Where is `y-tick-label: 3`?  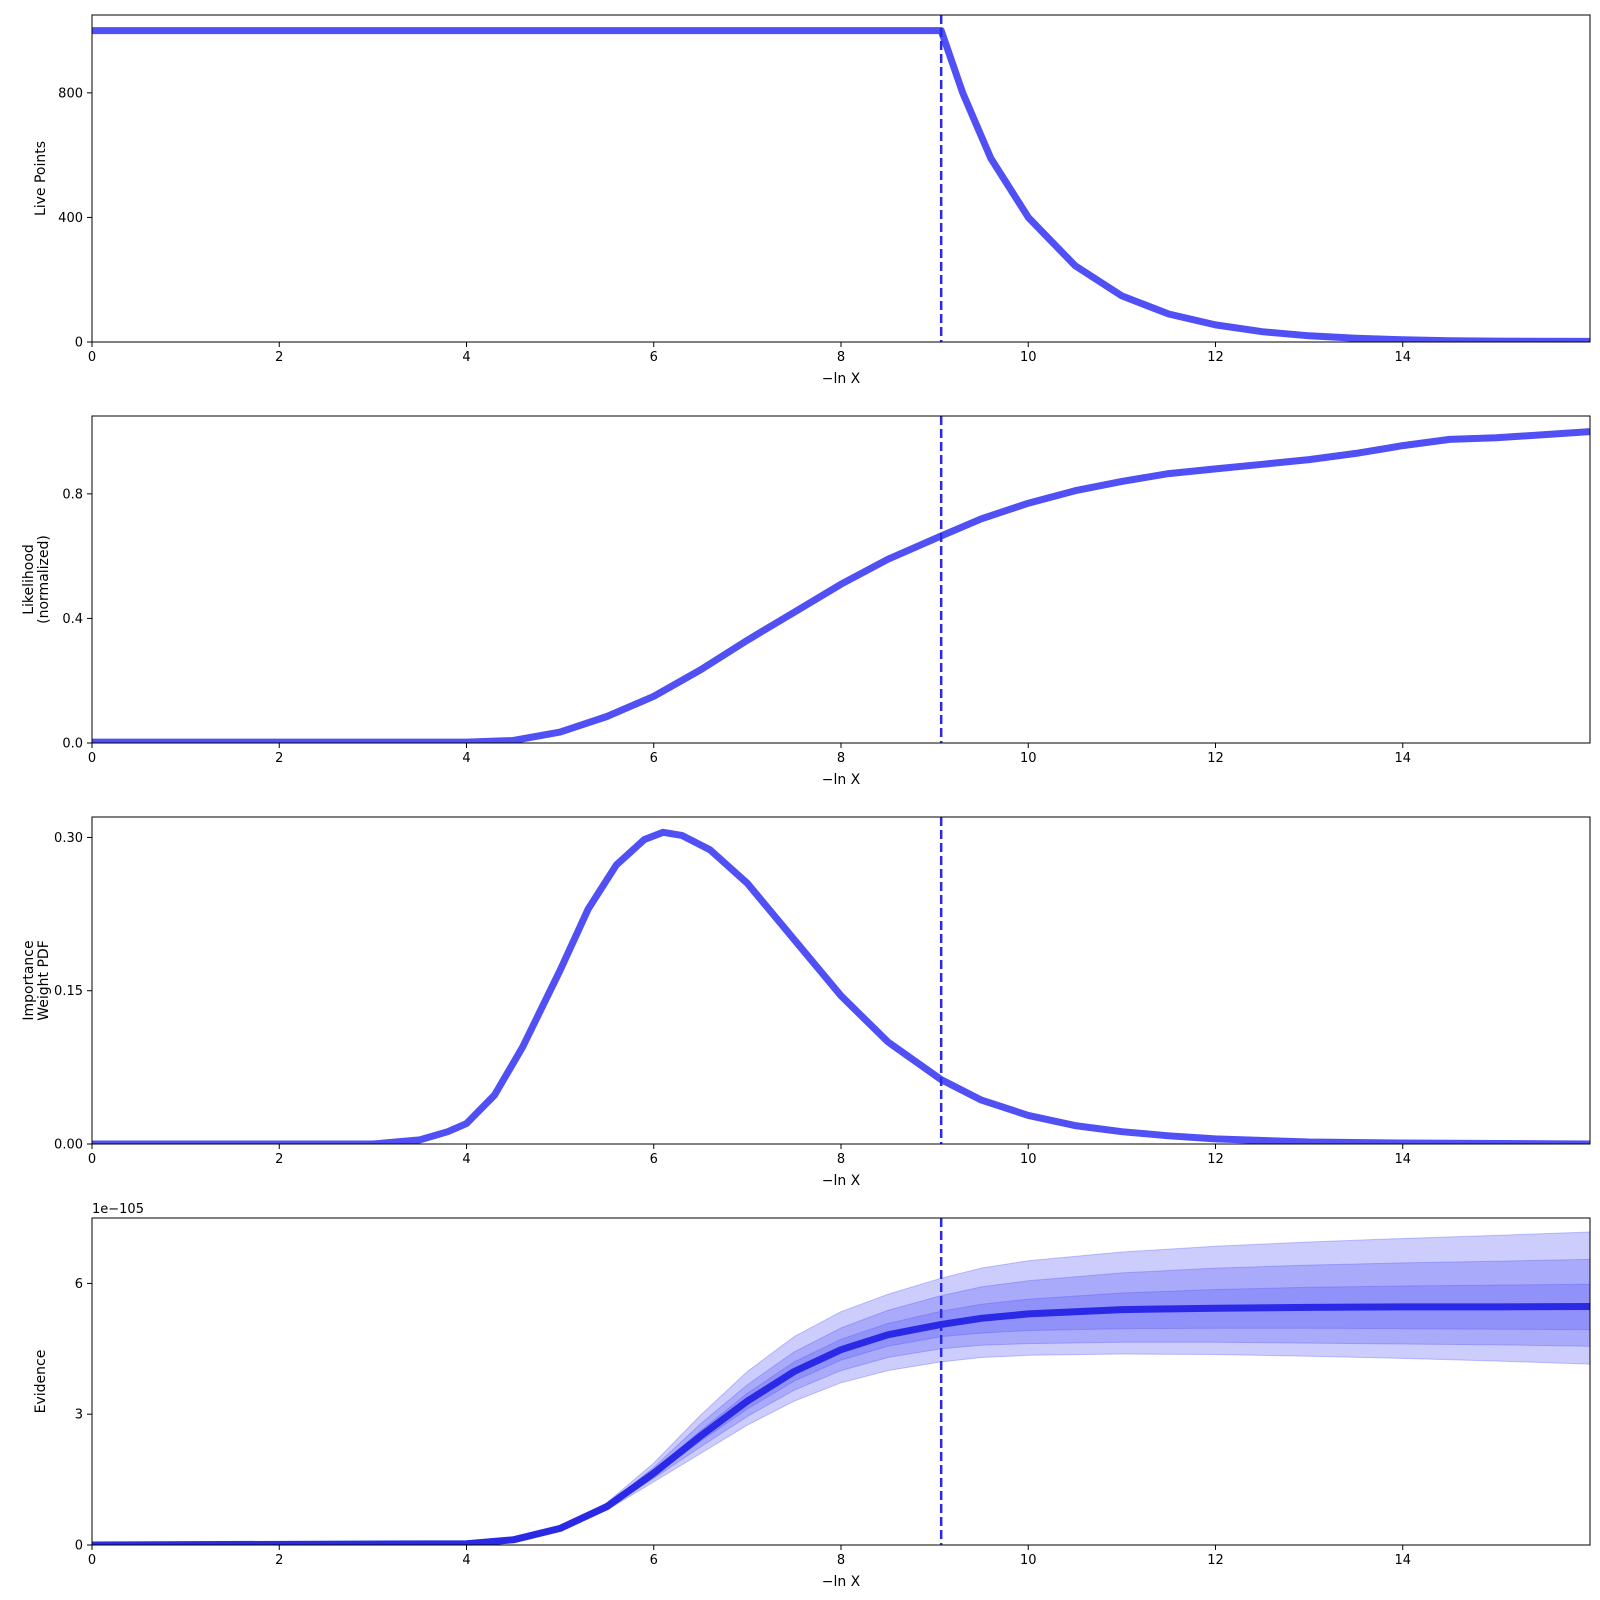
y-tick-label: 3 is located at coordinates (79, 1415).